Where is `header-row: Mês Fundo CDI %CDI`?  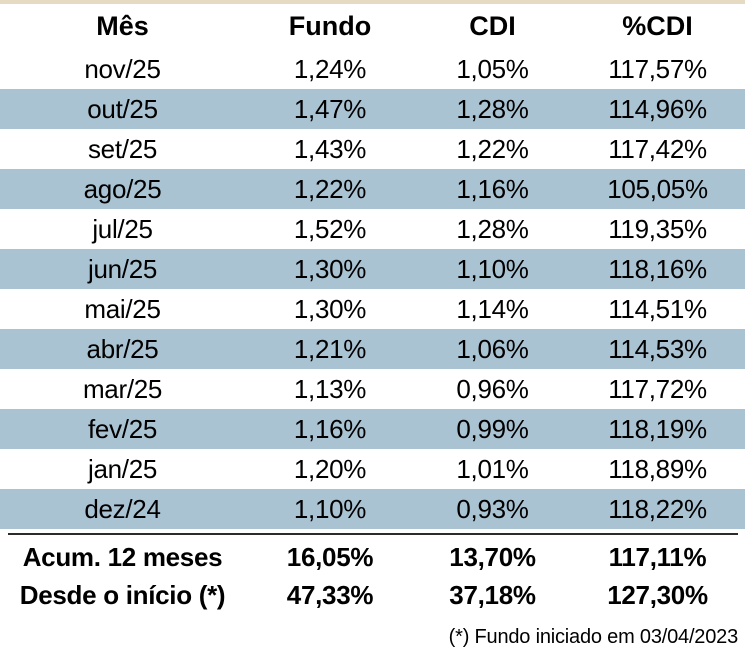 header-row: Mês Fundo CDI %CDI is located at coordinates (372, 26).